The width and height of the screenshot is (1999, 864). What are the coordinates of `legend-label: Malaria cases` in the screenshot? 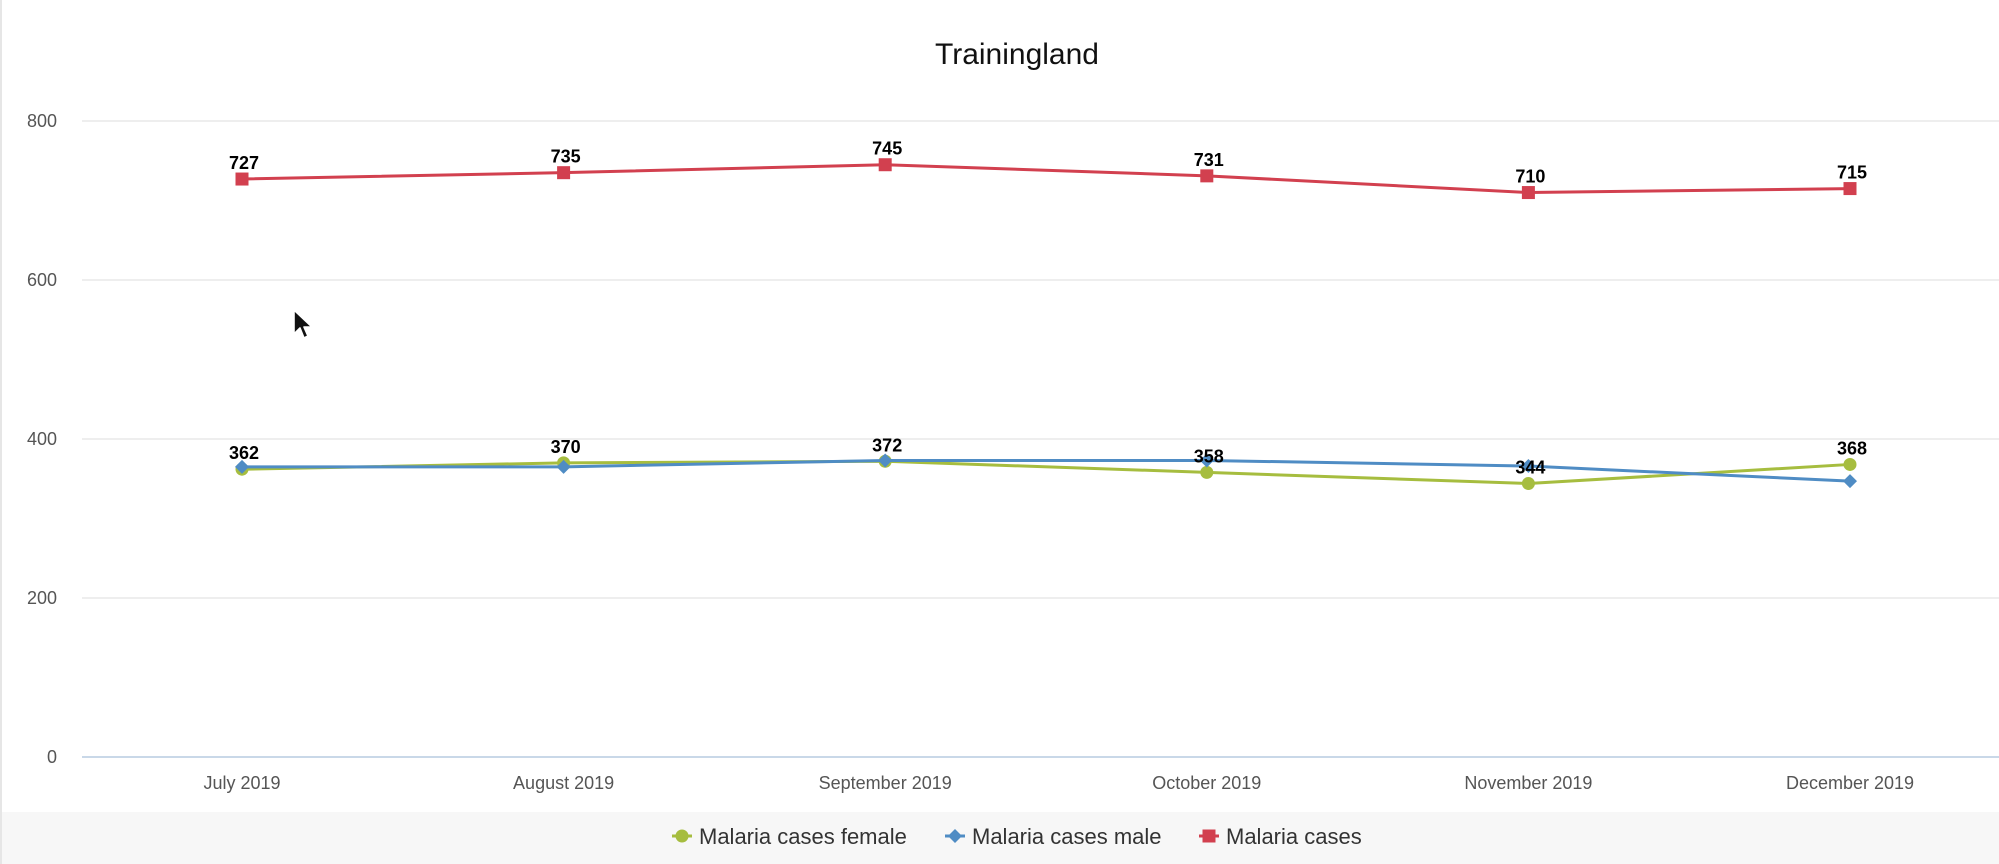 It's located at (1294, 836).